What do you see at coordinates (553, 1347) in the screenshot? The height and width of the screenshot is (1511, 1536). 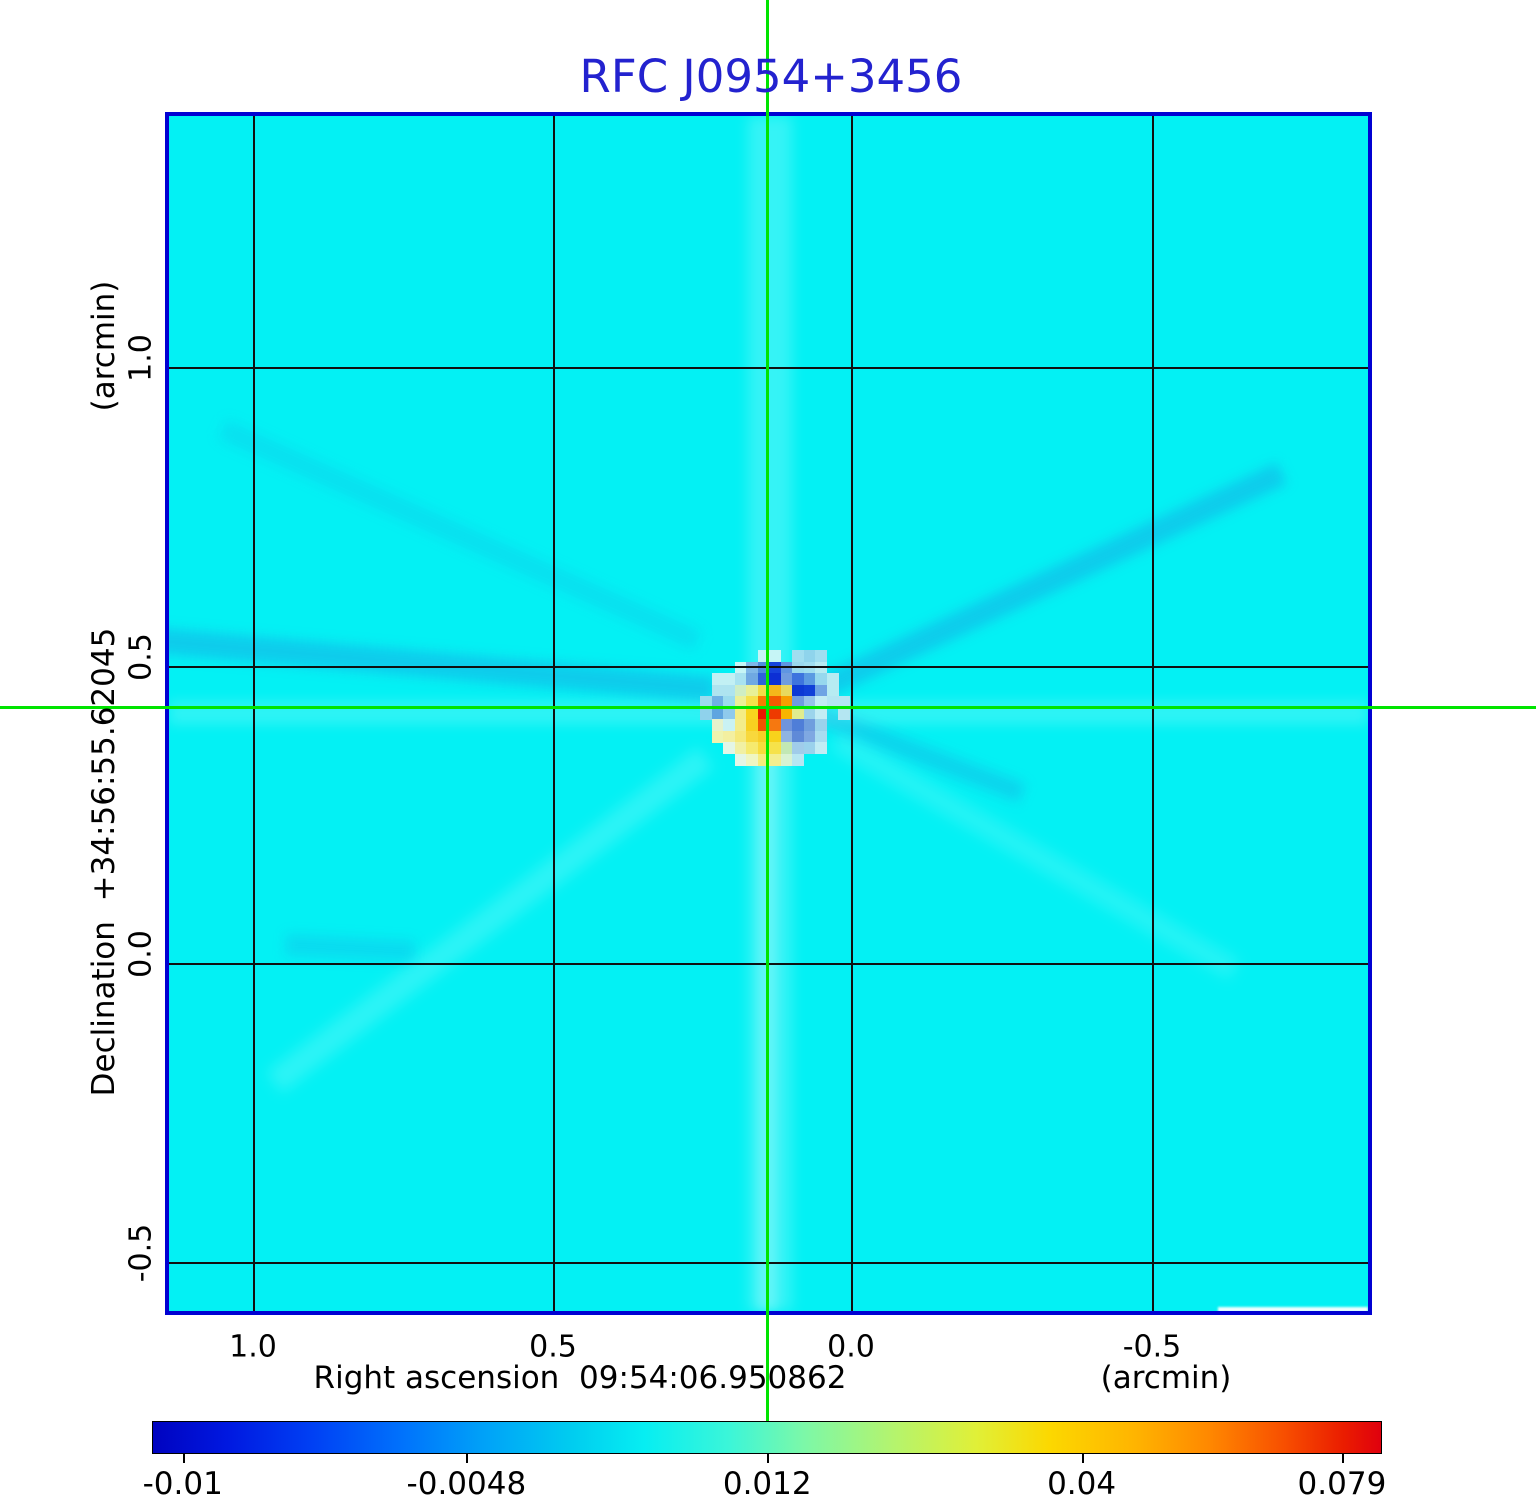 I see `x-tick-label: 0.5` at bounding box center [553, 1347].